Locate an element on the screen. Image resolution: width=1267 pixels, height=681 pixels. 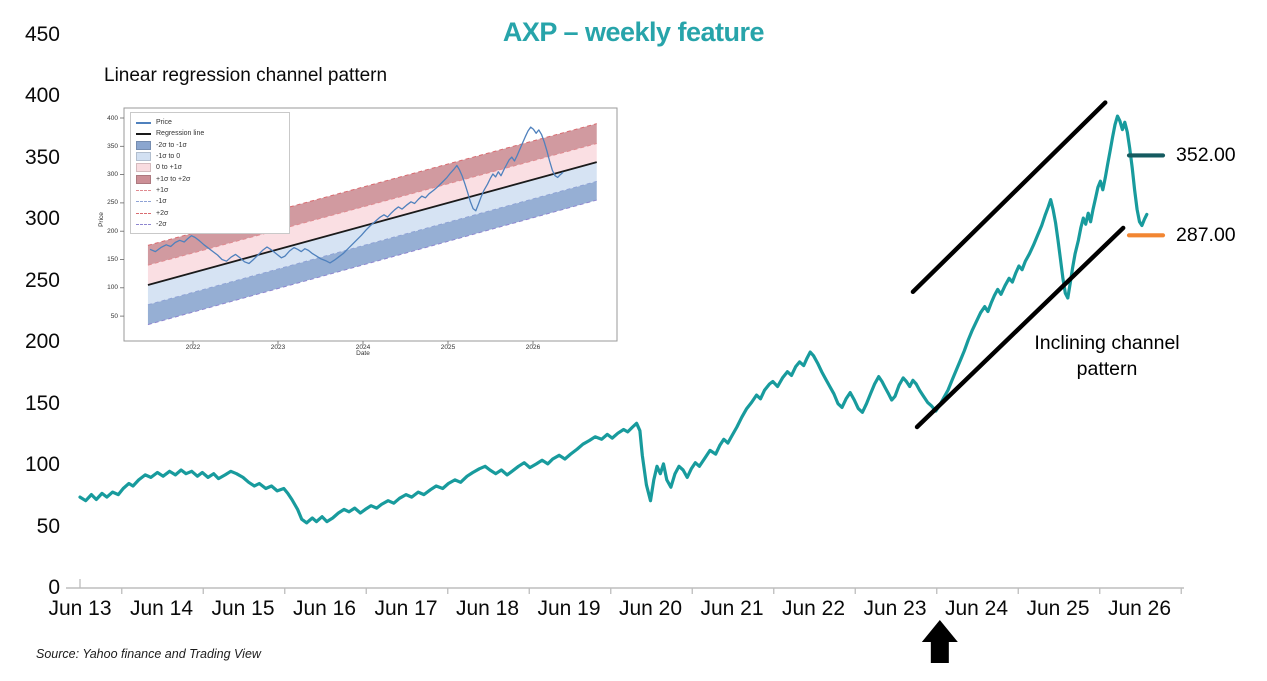
inset-legend-item: 0 to +1σ is located at coordinates (210, 167).